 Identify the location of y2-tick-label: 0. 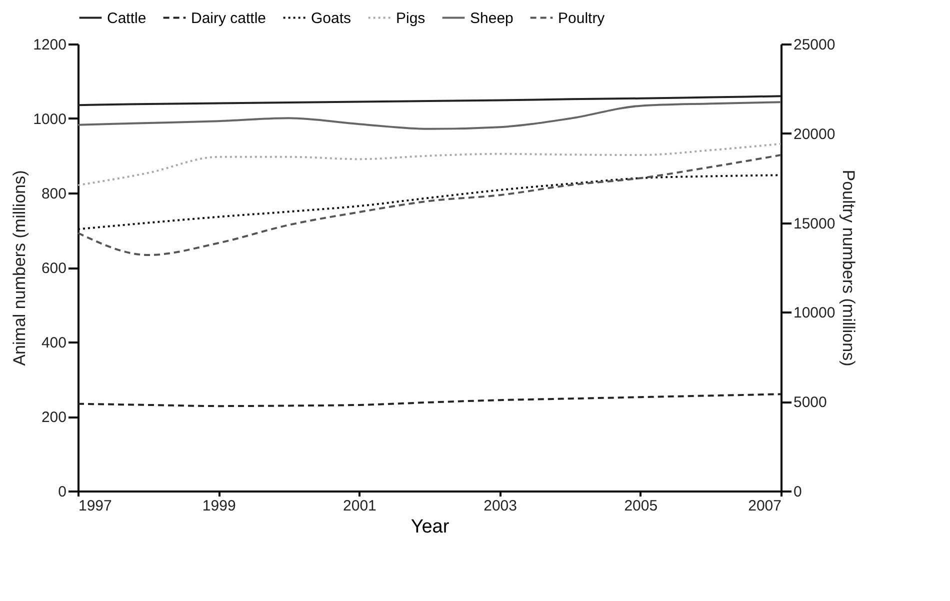
(798, 492).